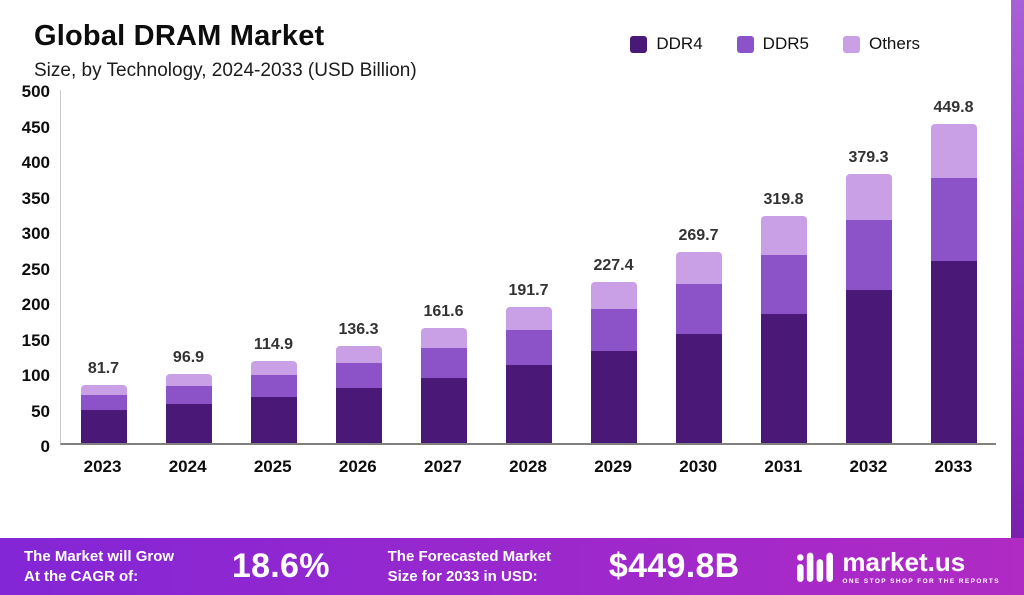 The height and width of the screenshot is (595, 1024). Describe the element at coordinates (953, 107) in the screenshot. I see `bar-total-label: 449.8` at that location.